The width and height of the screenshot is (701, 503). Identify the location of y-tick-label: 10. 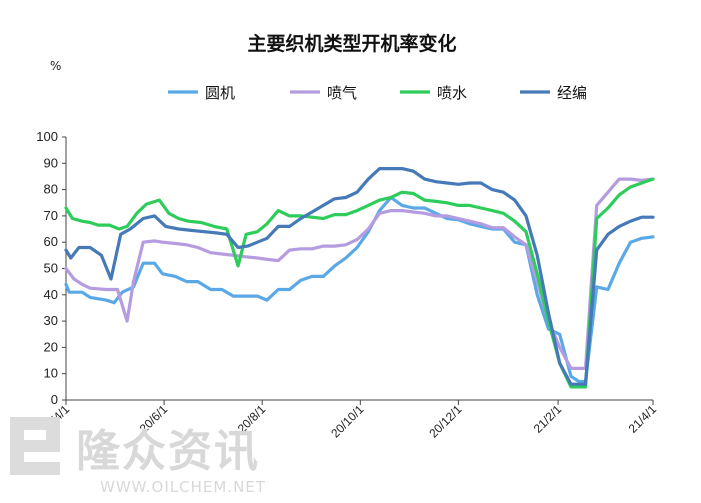
(51, 373).